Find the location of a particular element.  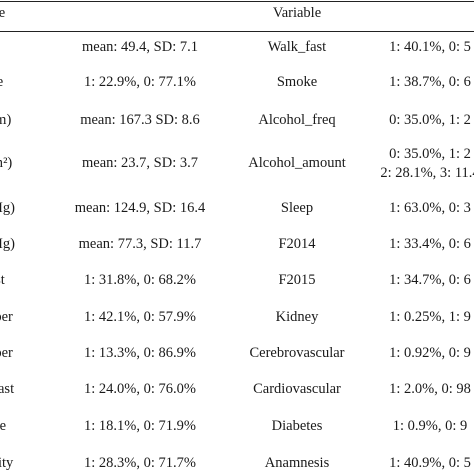

row-11-variable-right: Diabetes is located at coordinates (297, 426).